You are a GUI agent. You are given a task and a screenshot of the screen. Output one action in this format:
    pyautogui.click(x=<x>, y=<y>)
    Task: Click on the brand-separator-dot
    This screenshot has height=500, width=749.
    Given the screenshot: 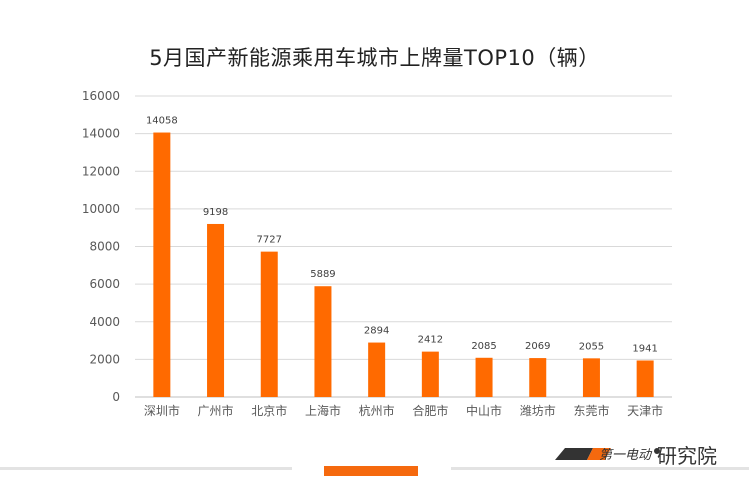 What is the action you would take?
    pyautogui.click(x=657, y=451)
    